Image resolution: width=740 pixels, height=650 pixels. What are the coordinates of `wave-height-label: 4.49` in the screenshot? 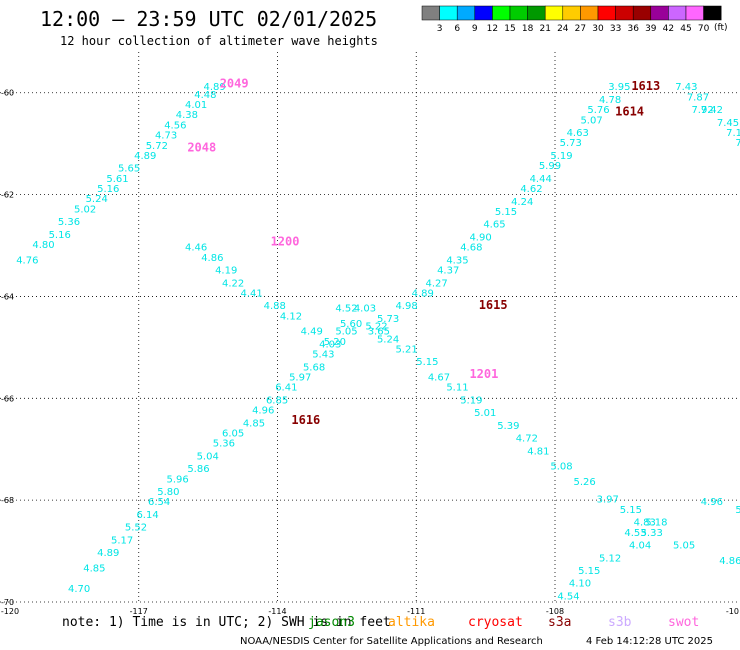 It's located at (312, 332).